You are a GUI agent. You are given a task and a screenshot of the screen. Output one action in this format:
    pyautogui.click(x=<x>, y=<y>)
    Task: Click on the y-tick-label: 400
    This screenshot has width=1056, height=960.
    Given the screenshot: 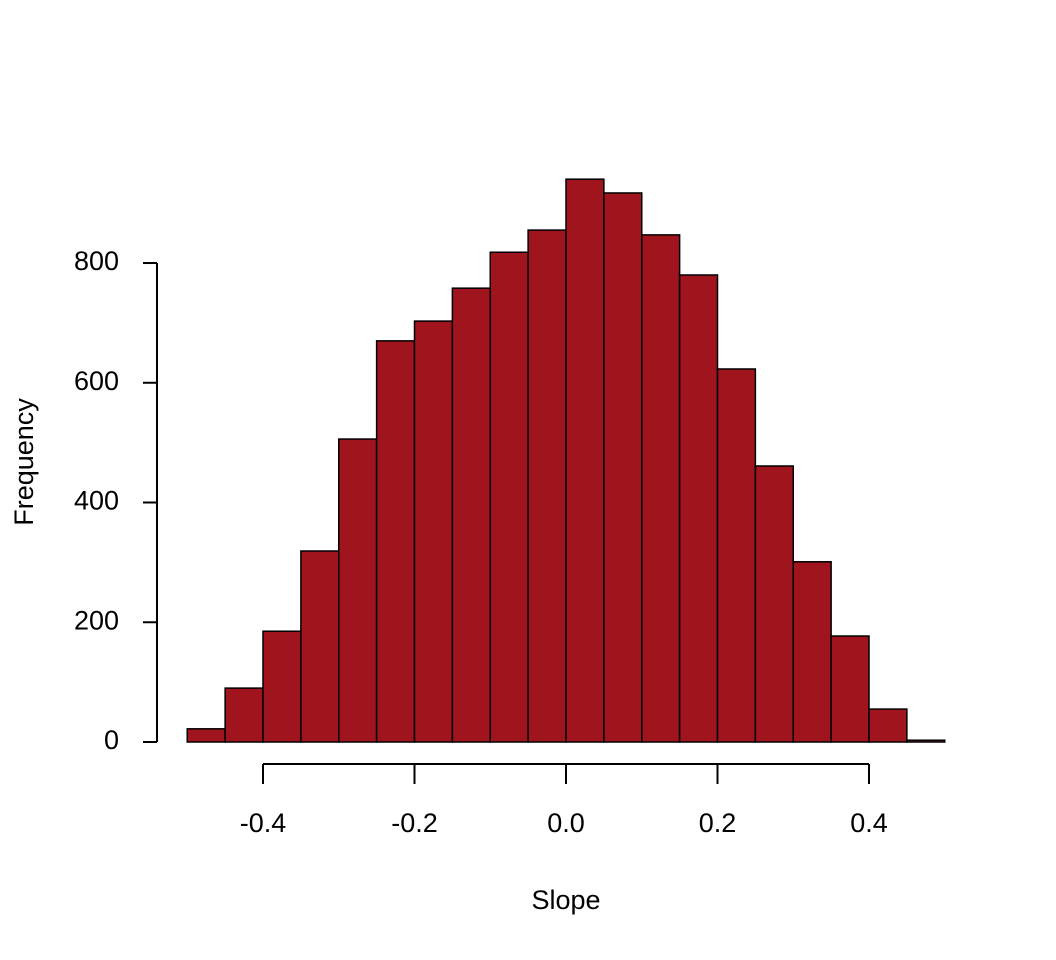 What is the action you would take?
    pyautogui.click(x=96, y=501)
    